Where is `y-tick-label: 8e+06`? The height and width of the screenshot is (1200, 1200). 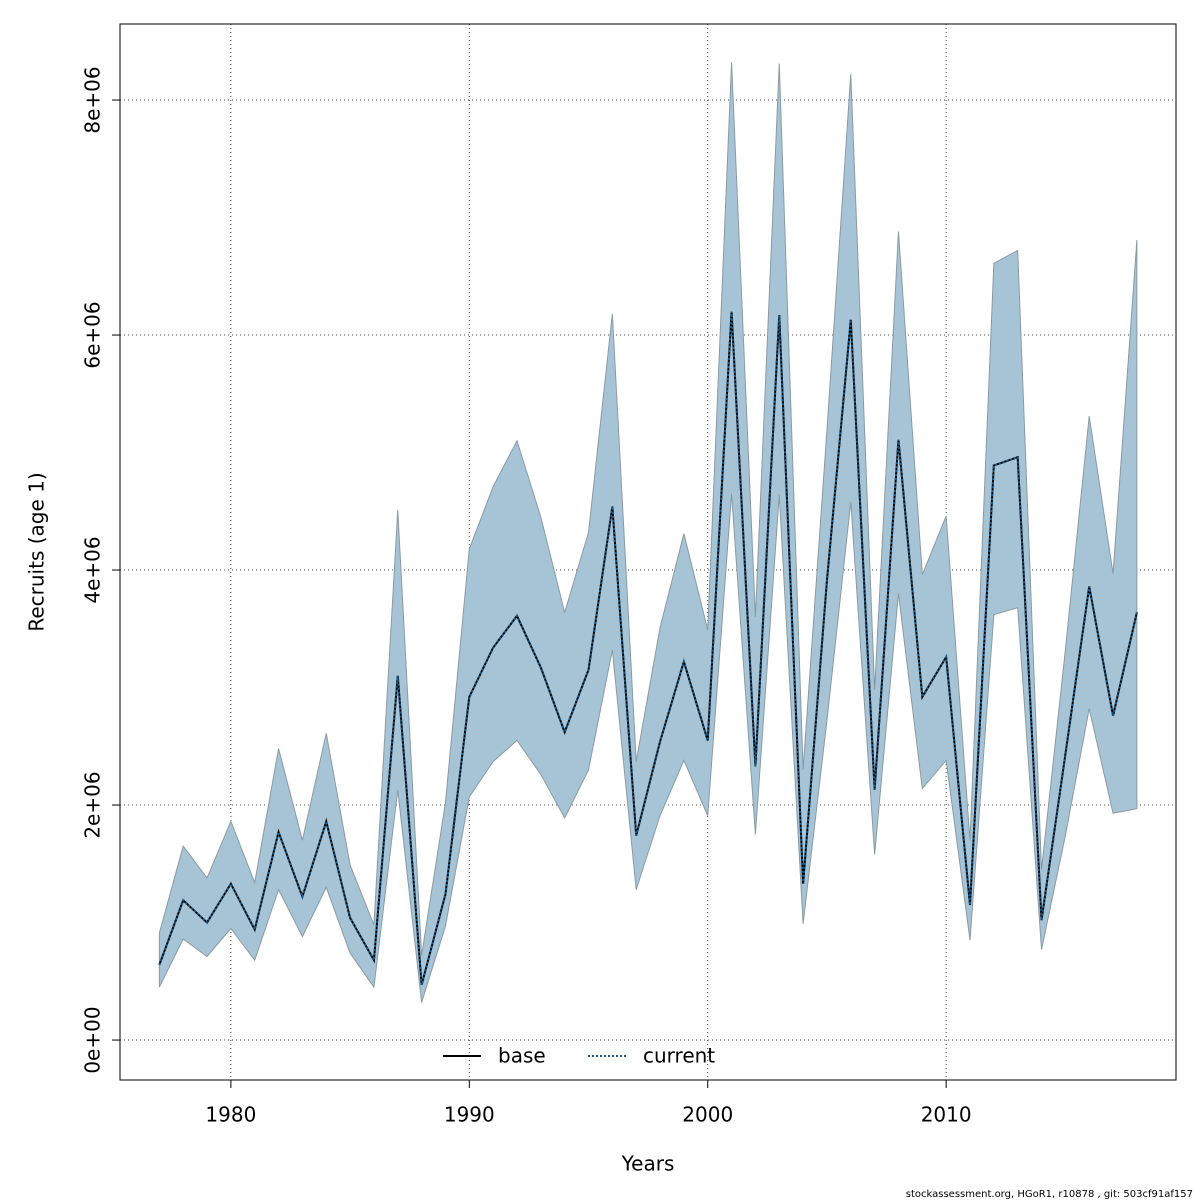 y-tick-label: 8e+06 is located at coordinates (93, 99).